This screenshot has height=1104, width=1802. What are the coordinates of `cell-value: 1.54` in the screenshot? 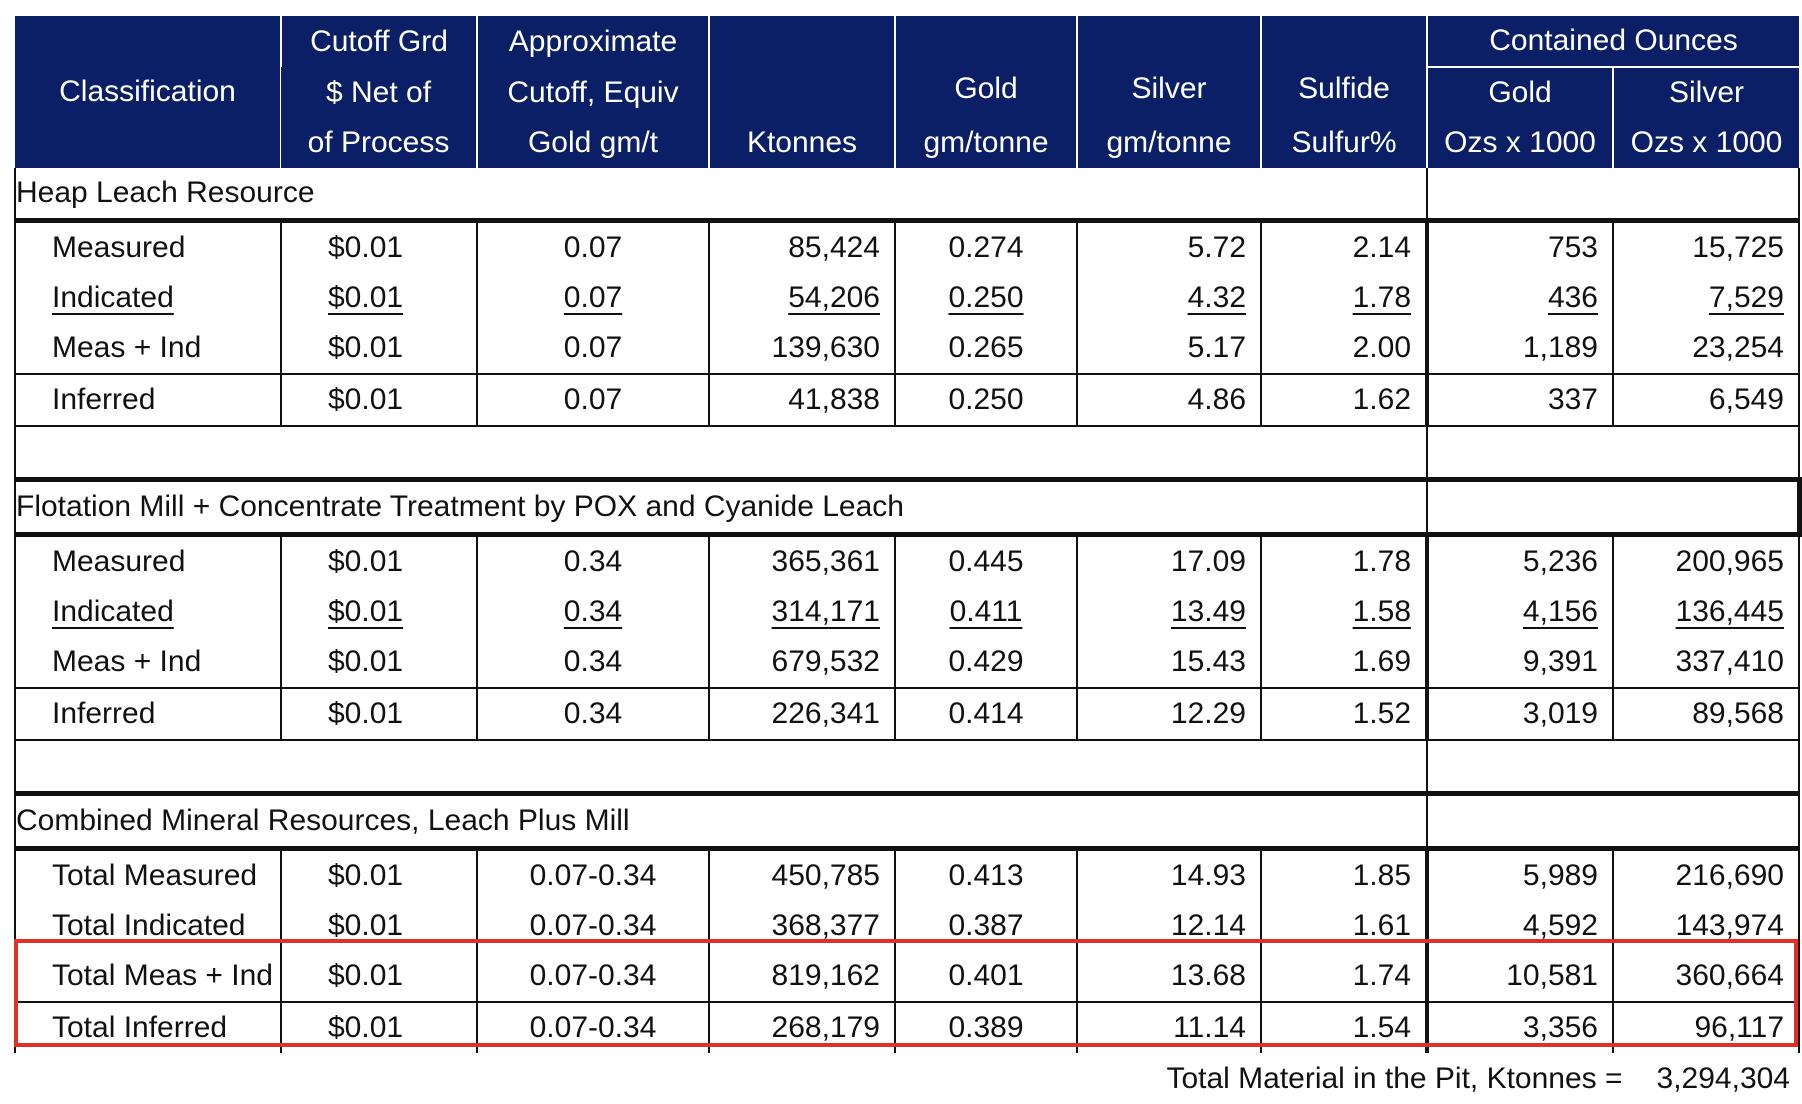 It's located at (1381, 1027).